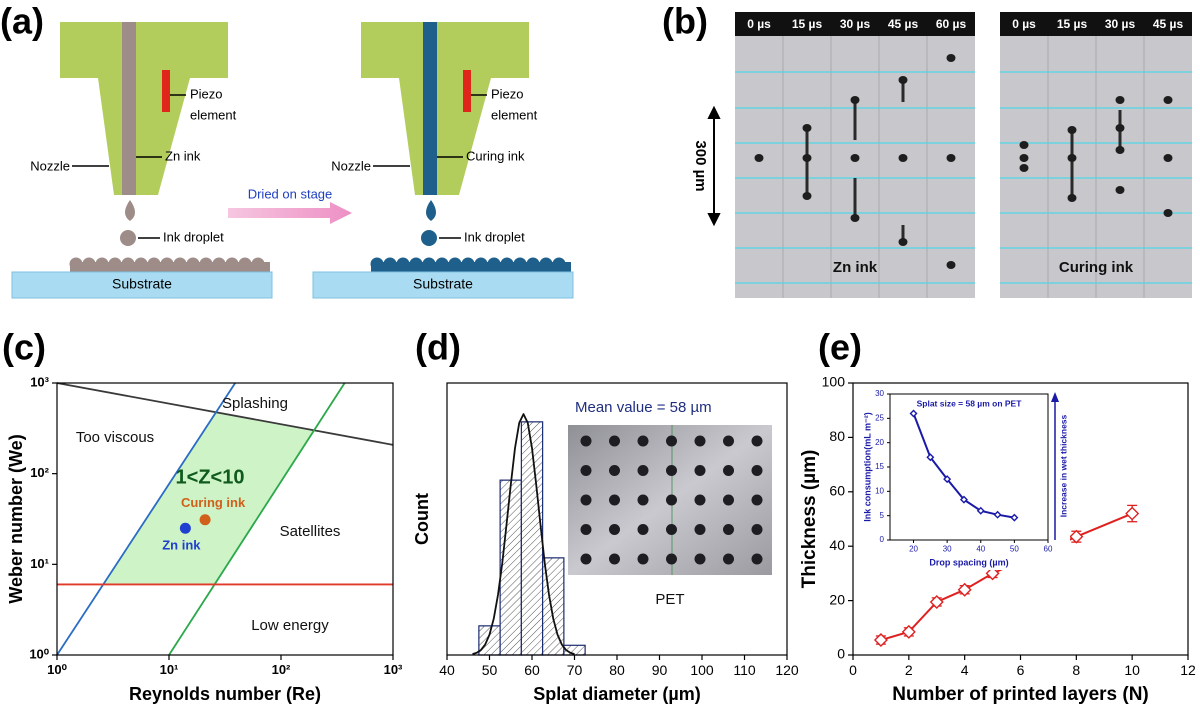 This screenshot has width=1200, height=709. What do you see at coordinates (700, 165) in the screenshot?
I see `scale-label: 300 µm` at bounding box center [700, 165].